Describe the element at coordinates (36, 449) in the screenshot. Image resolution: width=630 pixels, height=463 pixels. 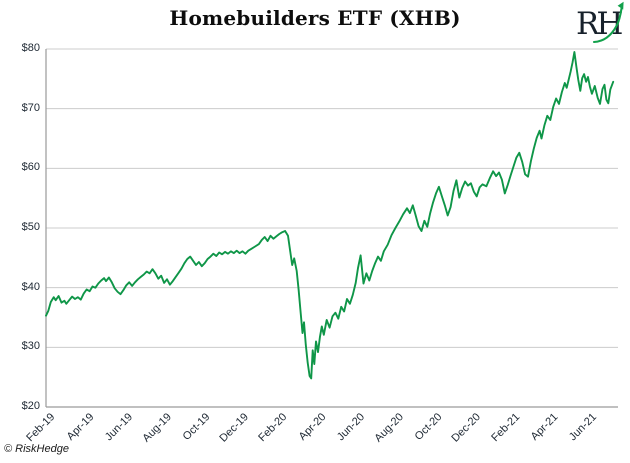
I see `copyright-label: © RiskHedge` at that location.